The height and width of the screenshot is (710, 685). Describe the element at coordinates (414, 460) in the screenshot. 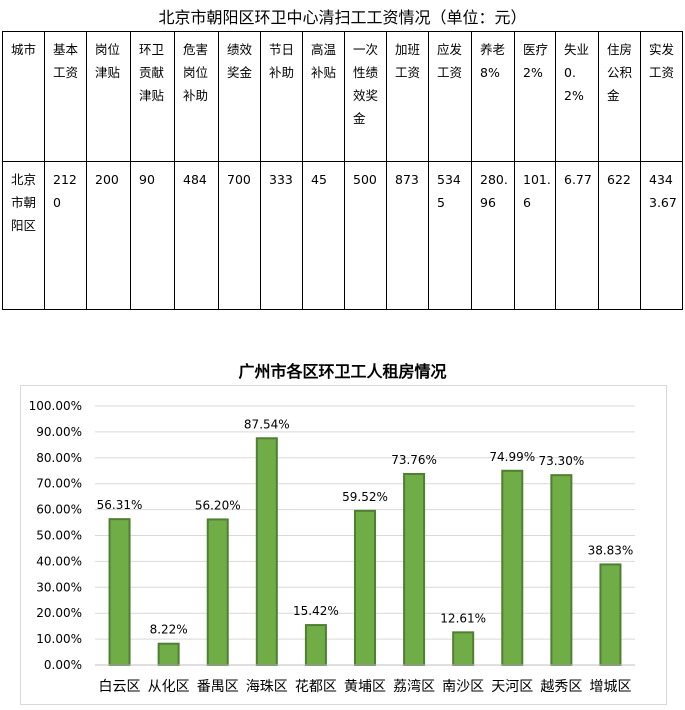

I see `data-label: 73.76%` at that location.